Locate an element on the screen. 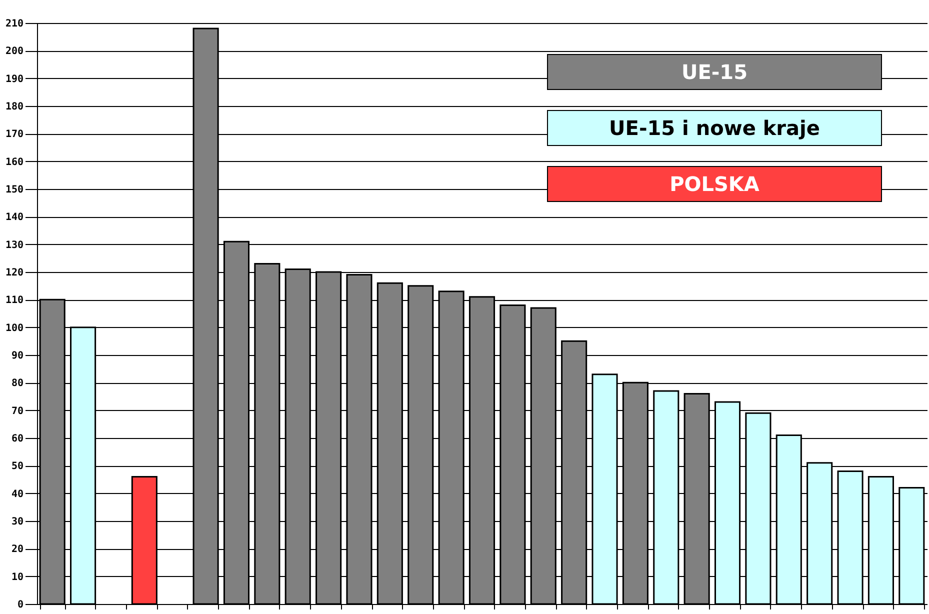 This screenshot has width=929, height=614. y-tick-label: 150 is located at coordinates (14, 190).